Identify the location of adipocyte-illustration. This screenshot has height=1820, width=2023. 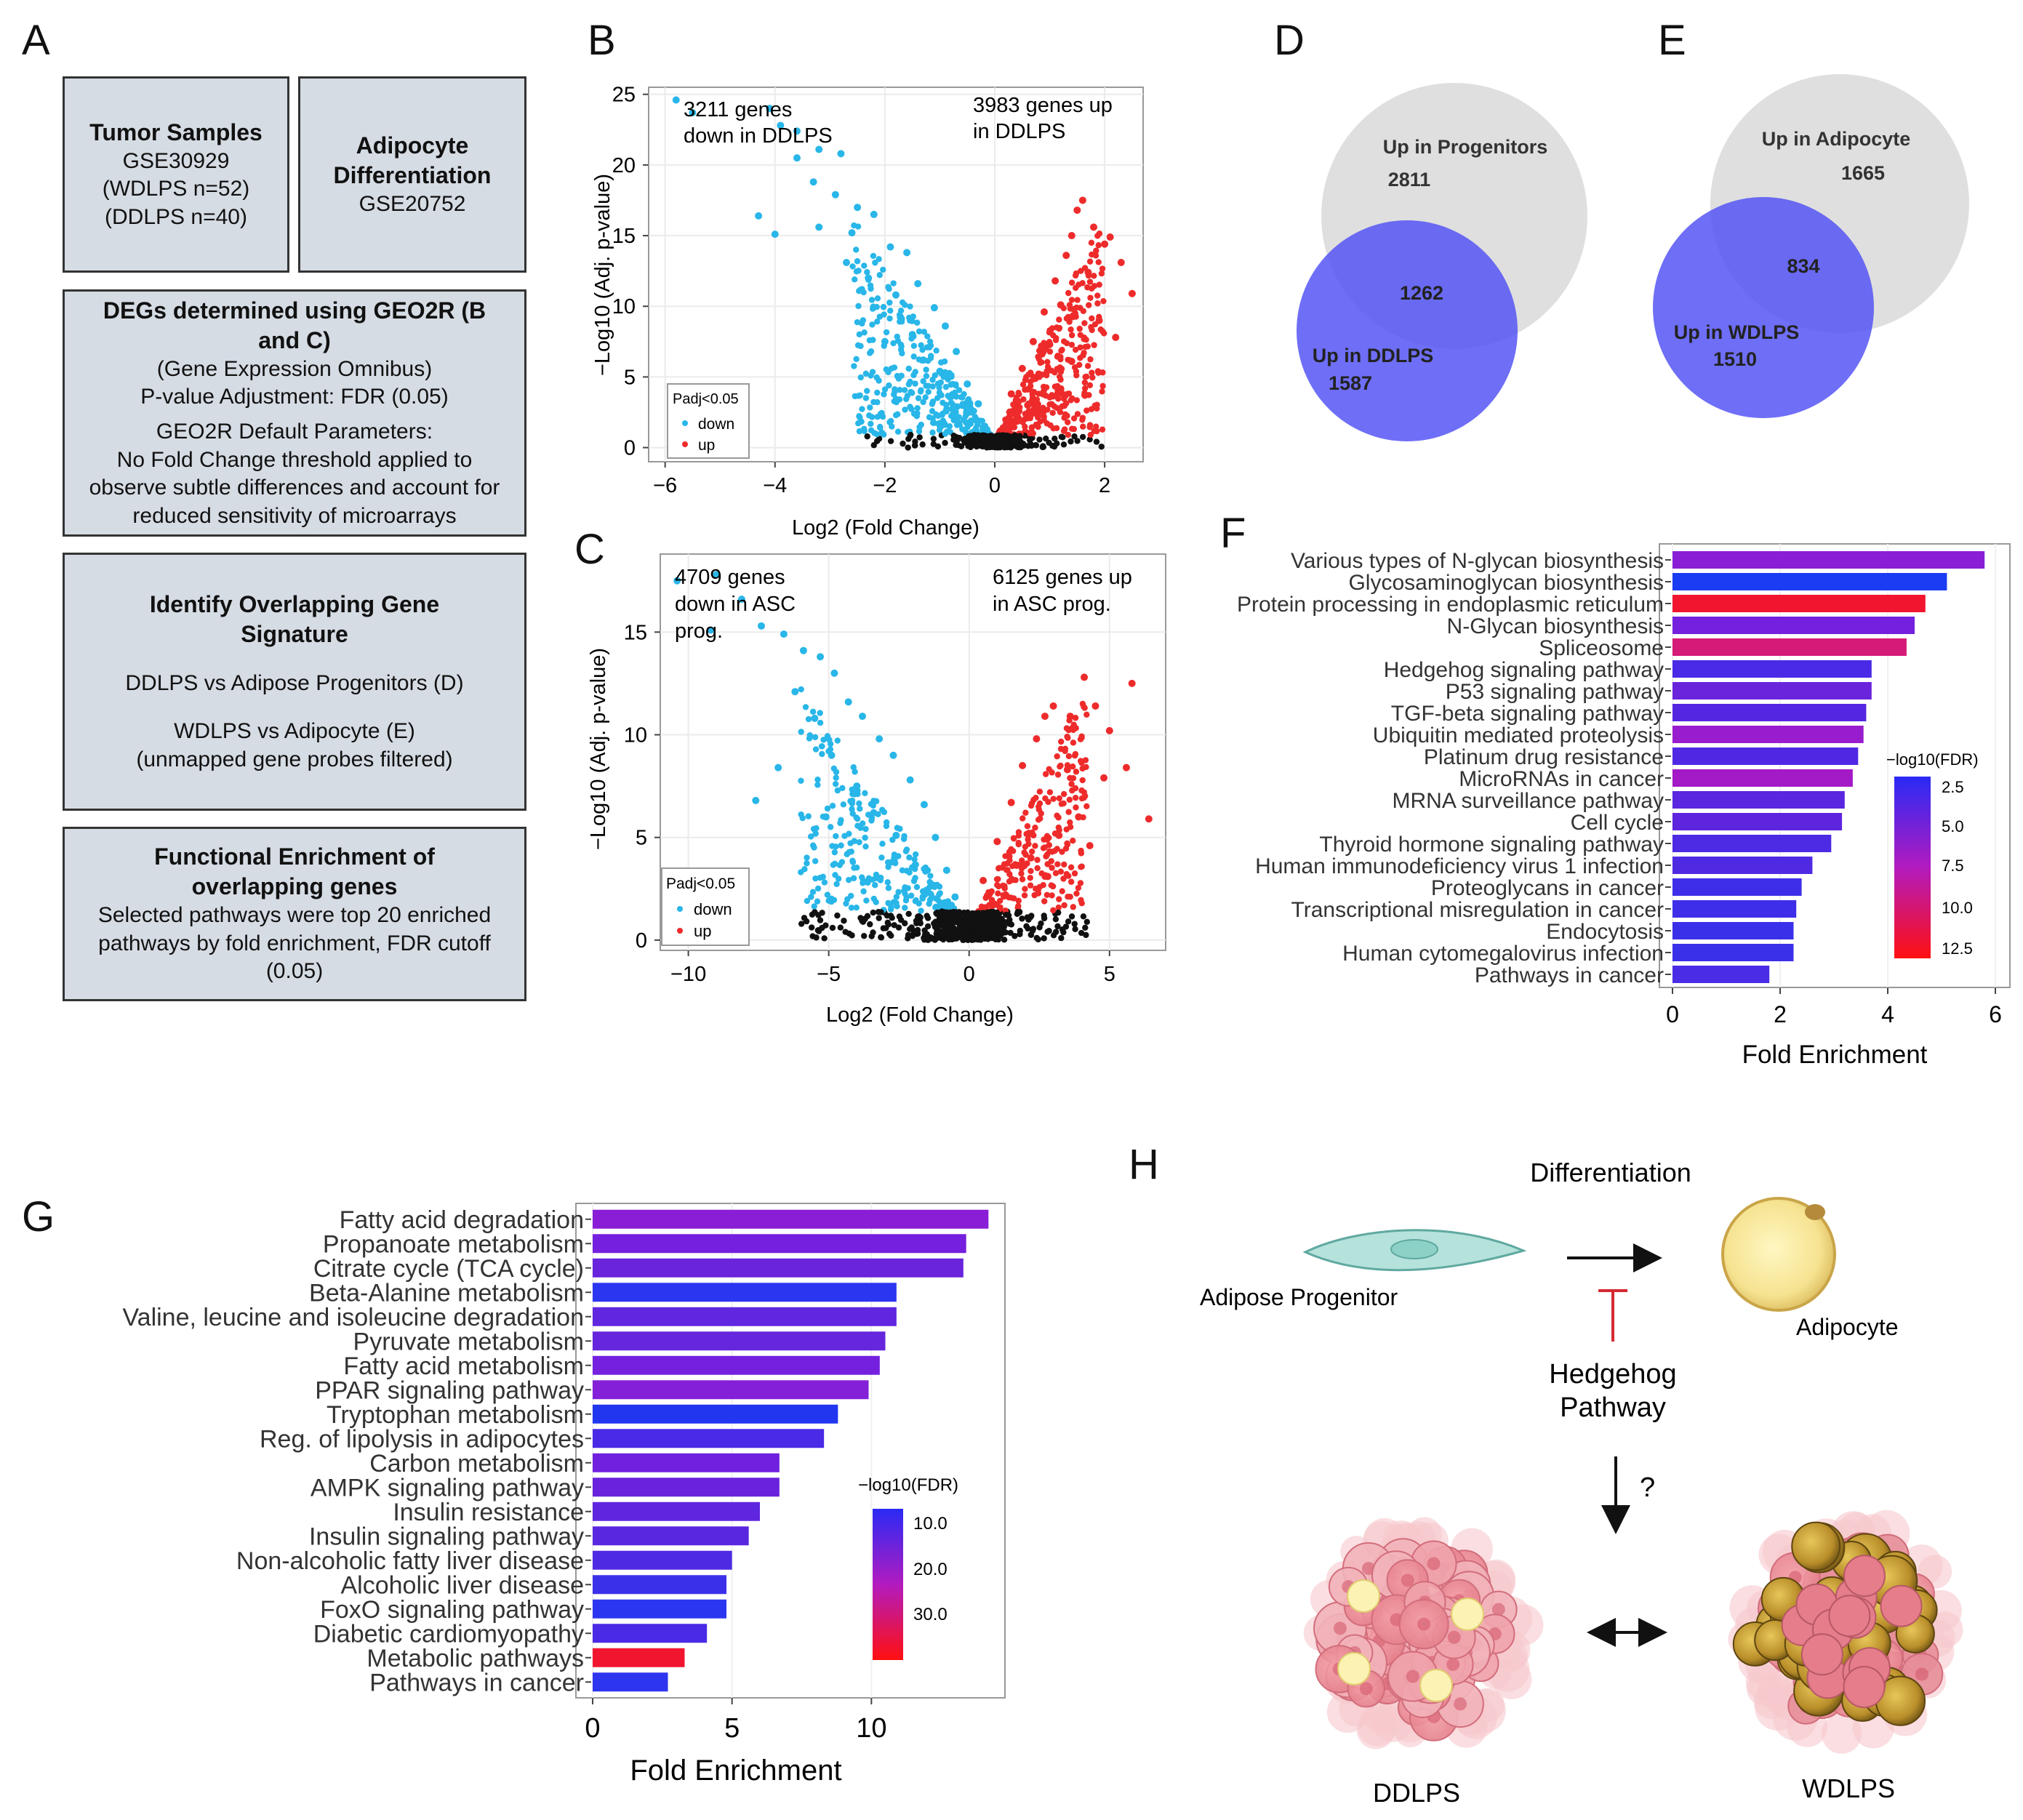
(1778, 1254).